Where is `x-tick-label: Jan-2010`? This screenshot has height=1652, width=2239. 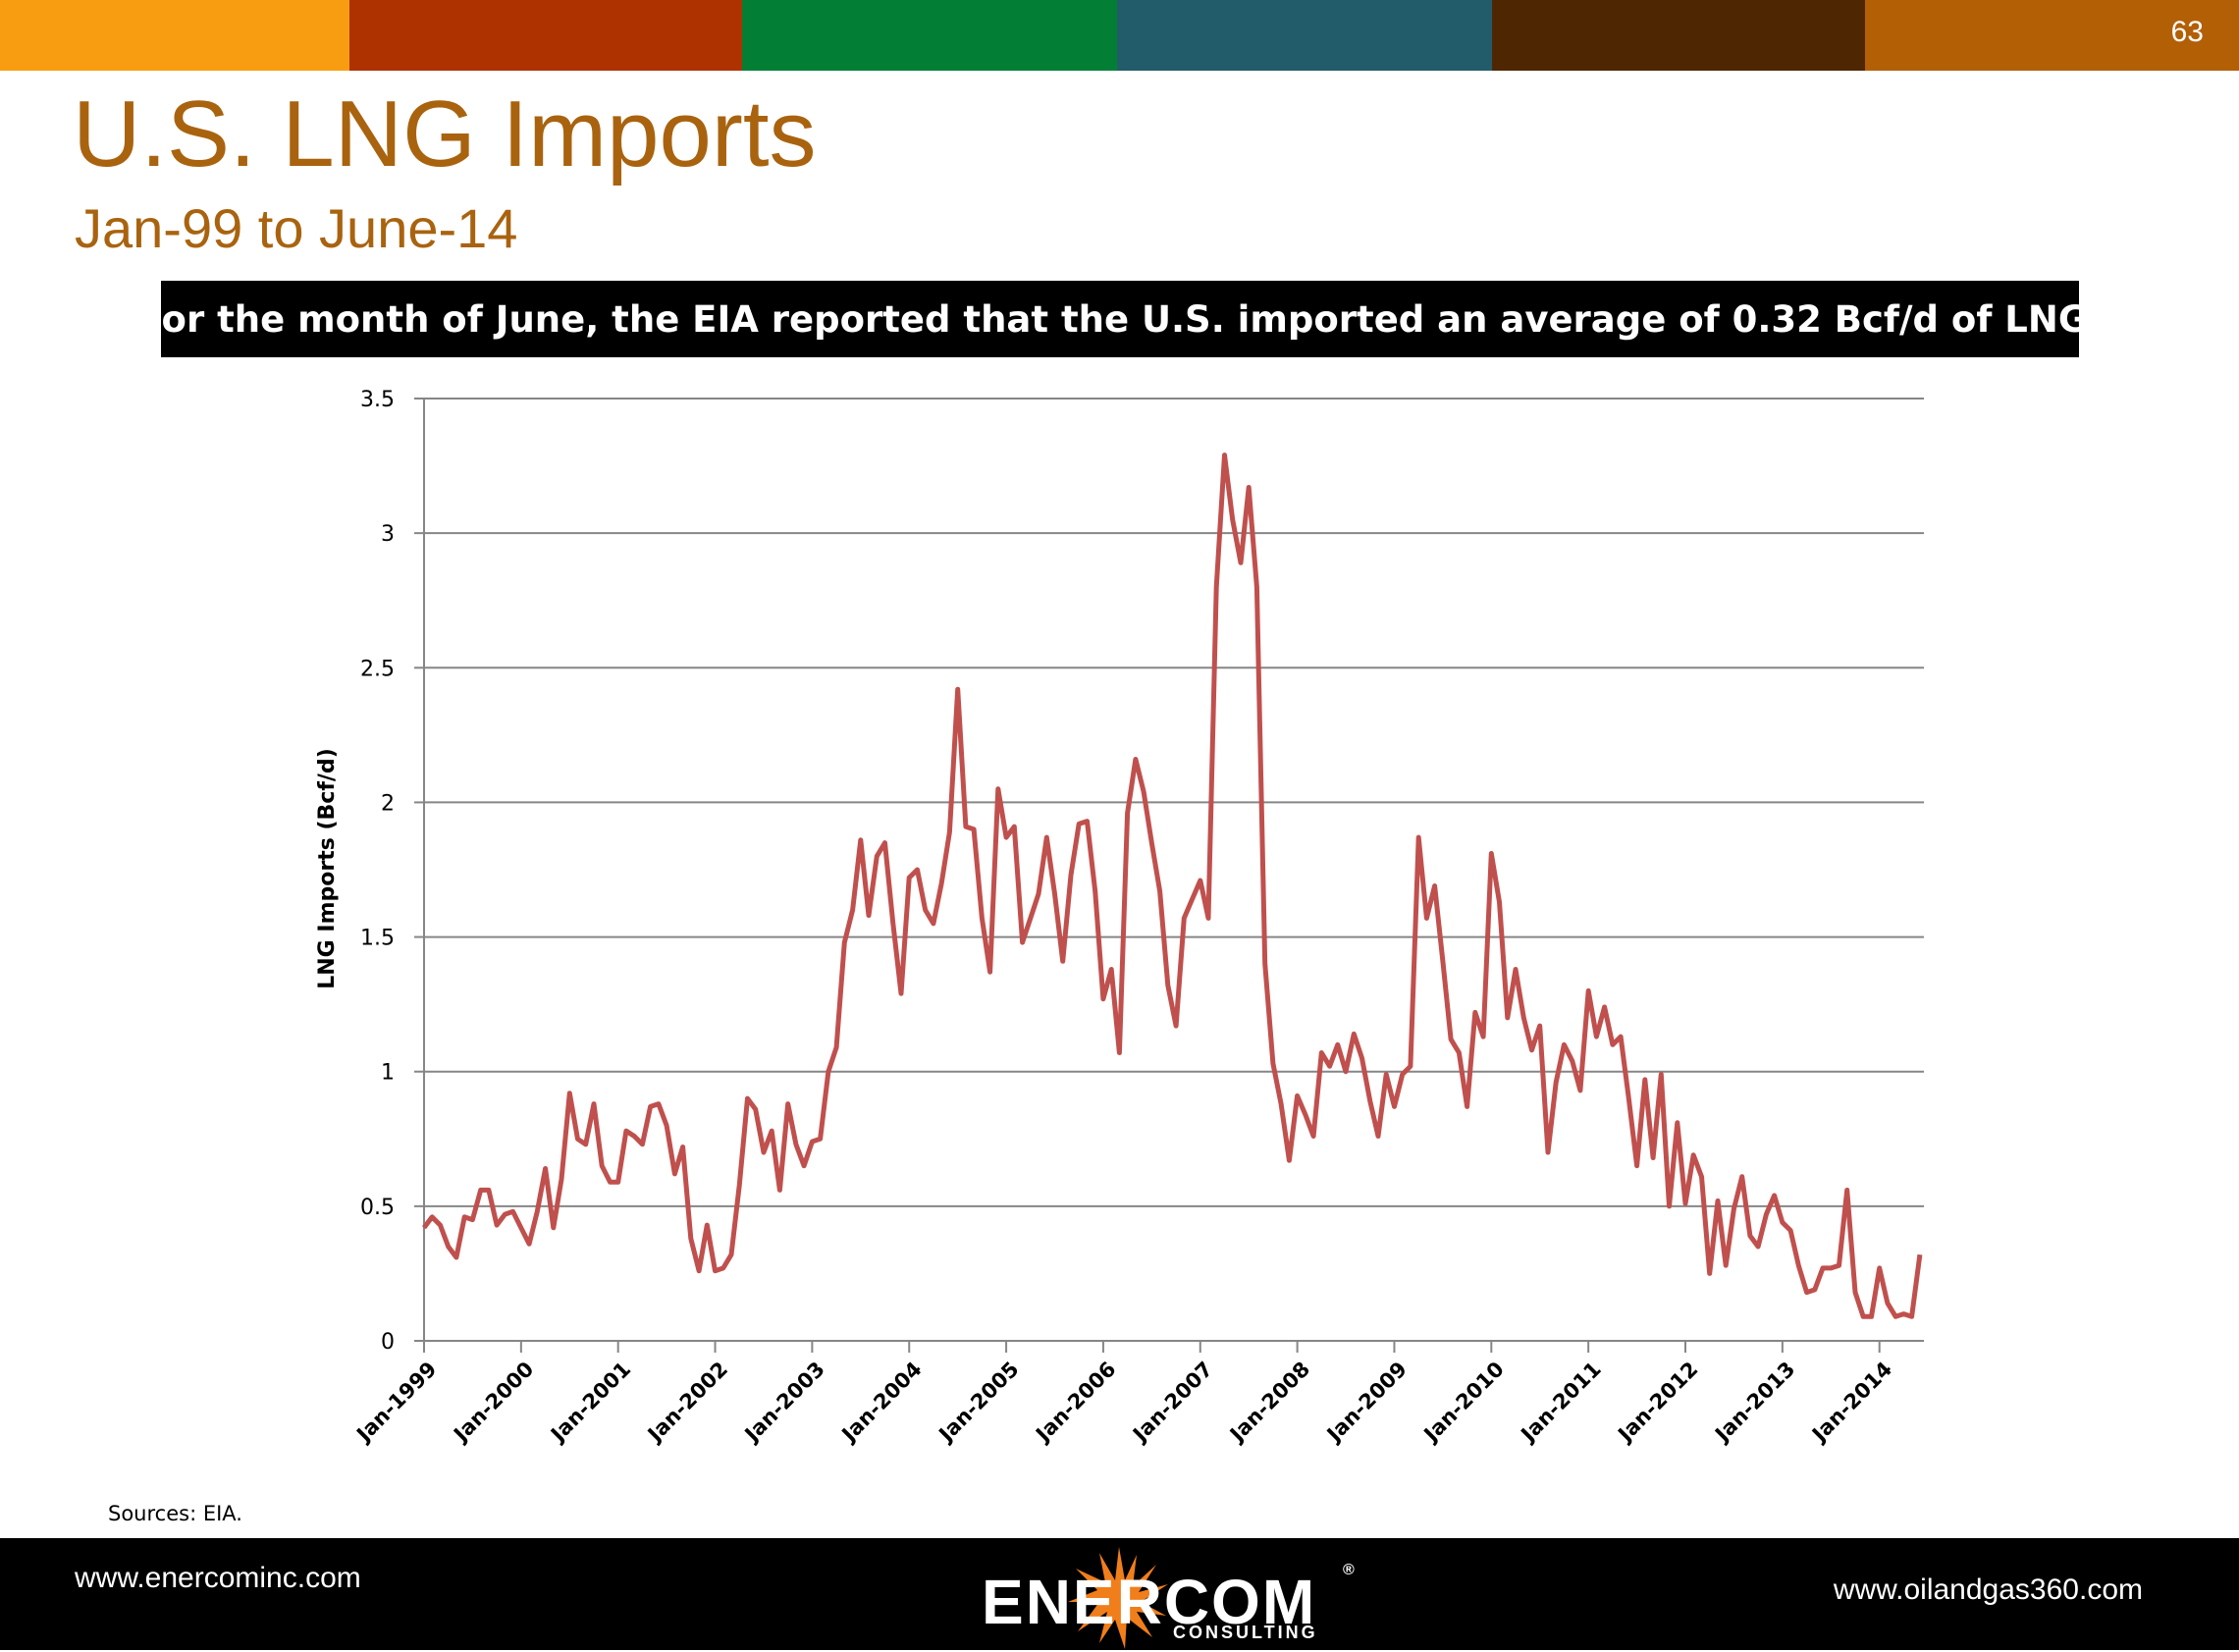
x-tick-label: Jan-2010 is located at coordinates (1463, 1403).